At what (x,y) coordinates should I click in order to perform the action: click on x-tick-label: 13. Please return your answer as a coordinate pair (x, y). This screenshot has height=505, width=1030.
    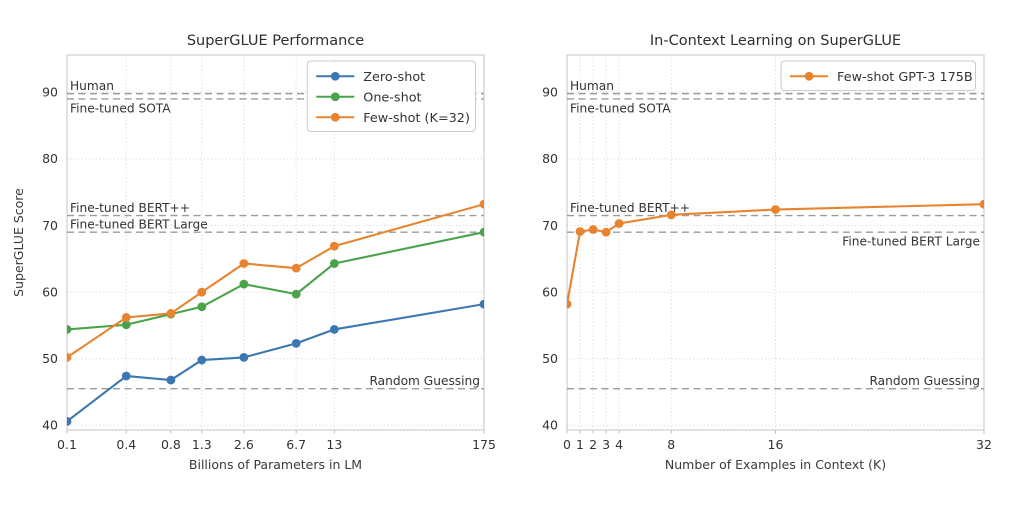
    Looking at the image, I should click on (334, 444).